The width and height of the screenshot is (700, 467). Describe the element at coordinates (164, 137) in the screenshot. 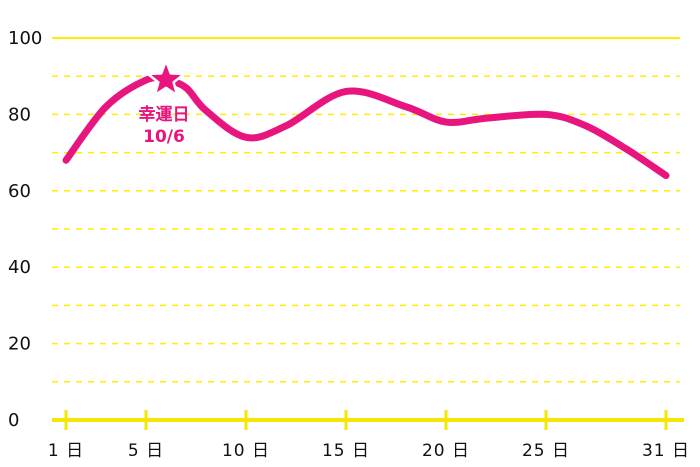

I see `lucky-day-date: 10/6` at that location.